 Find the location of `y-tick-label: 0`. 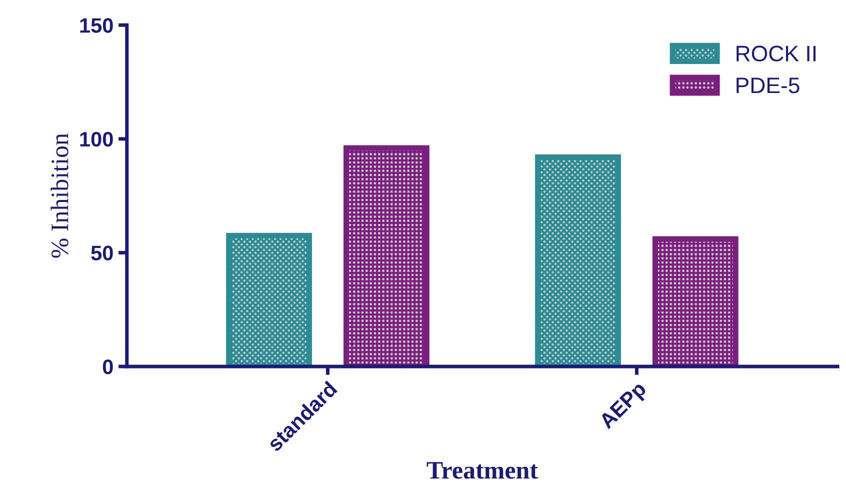

y-tick-label: 0 is located at coordinates (107, 366).